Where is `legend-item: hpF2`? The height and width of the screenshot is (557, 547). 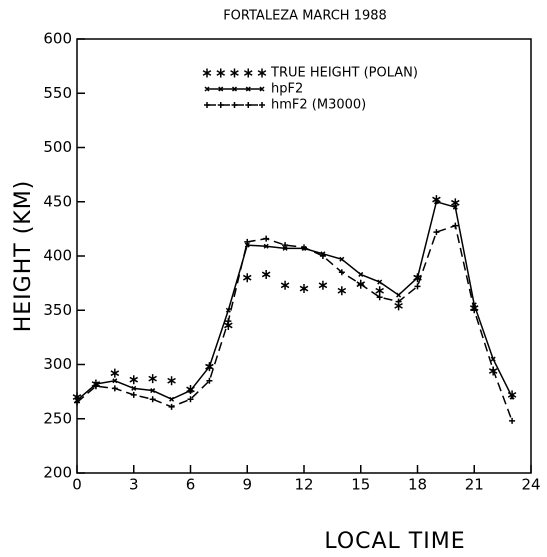 legend-item: hpF2 is located at coordinates (253, 89).